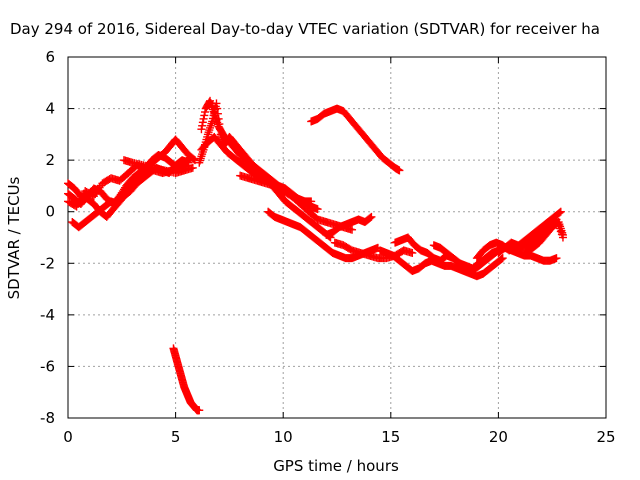 This screenshot has width=640, height=480. I want to click on x-tick-label: 0, so click(68, 437).